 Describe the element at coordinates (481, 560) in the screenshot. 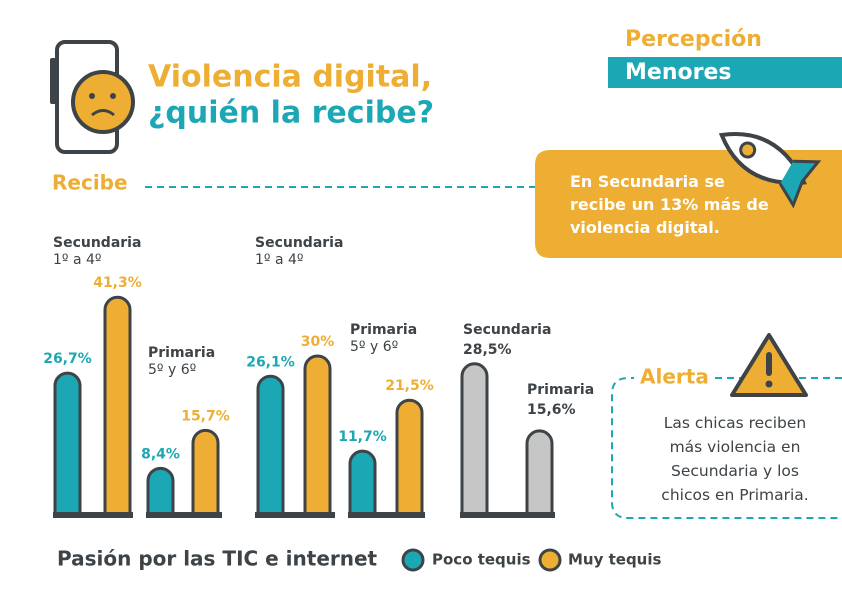

I see `legend-label: Poco tequis` at that location.